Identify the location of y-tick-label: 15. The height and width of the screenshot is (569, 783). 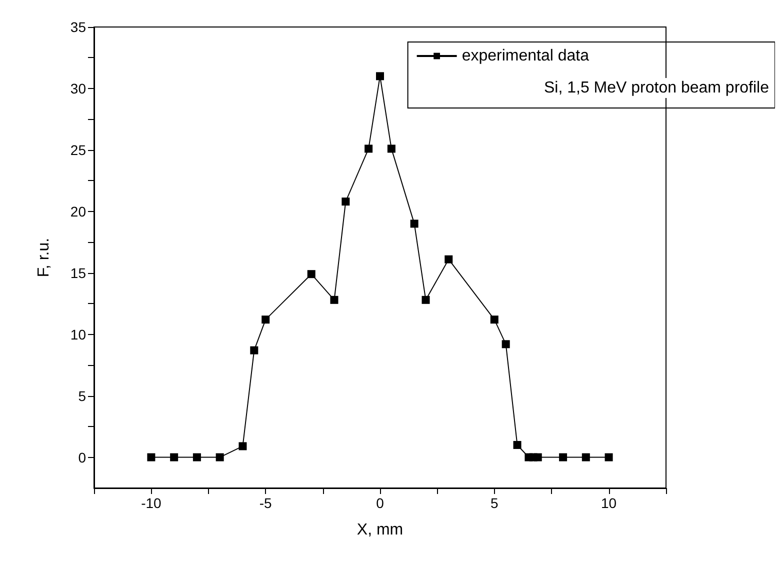
(78, 272).